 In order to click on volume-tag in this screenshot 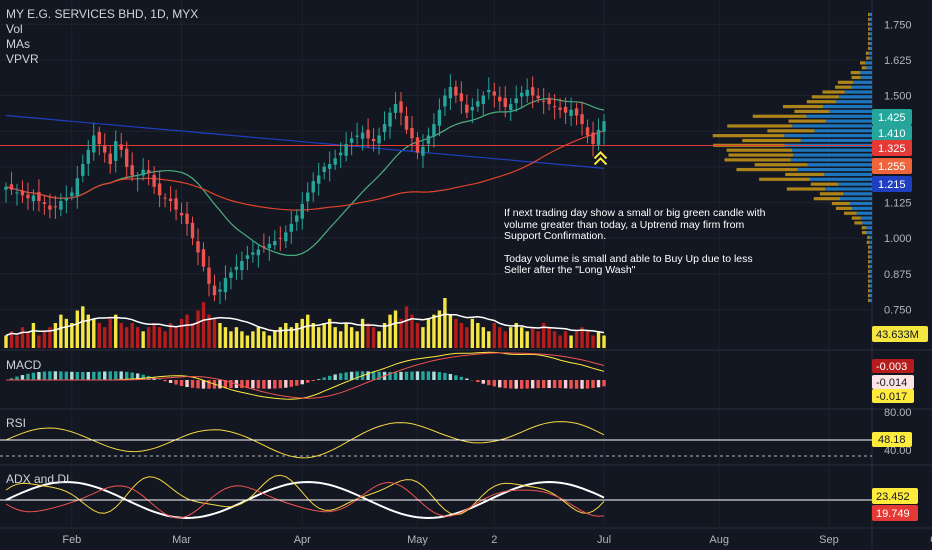, I will do `click(900, 334)`.